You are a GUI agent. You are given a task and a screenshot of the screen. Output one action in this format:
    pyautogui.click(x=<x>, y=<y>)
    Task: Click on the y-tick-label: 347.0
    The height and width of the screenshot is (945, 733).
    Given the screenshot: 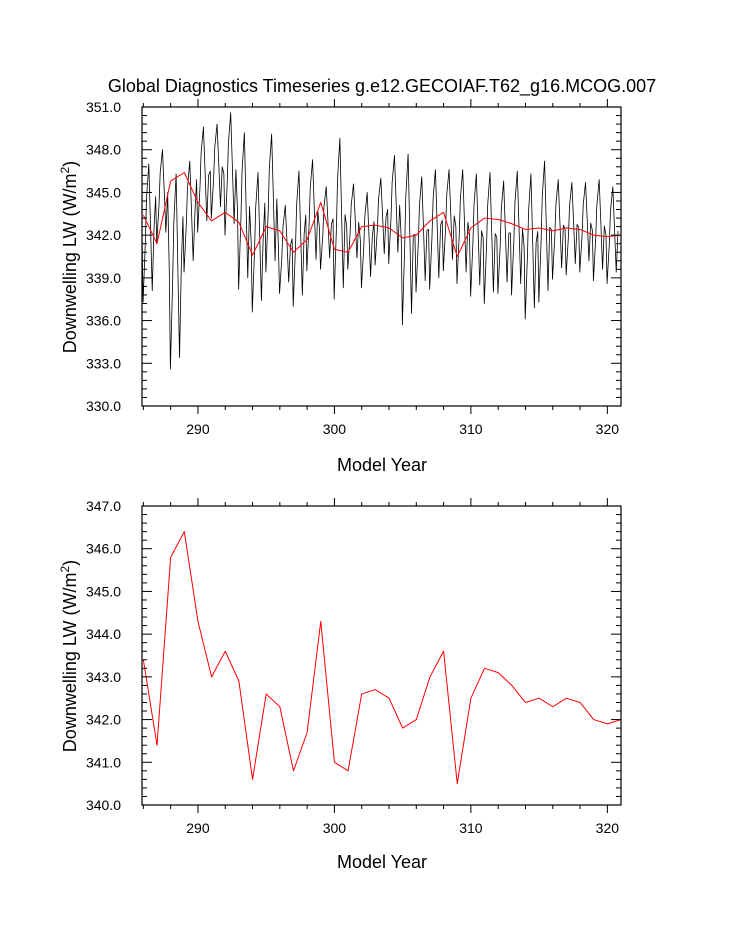 What is the action you would take?
    pyautogui.click(x=103, y=506)
    